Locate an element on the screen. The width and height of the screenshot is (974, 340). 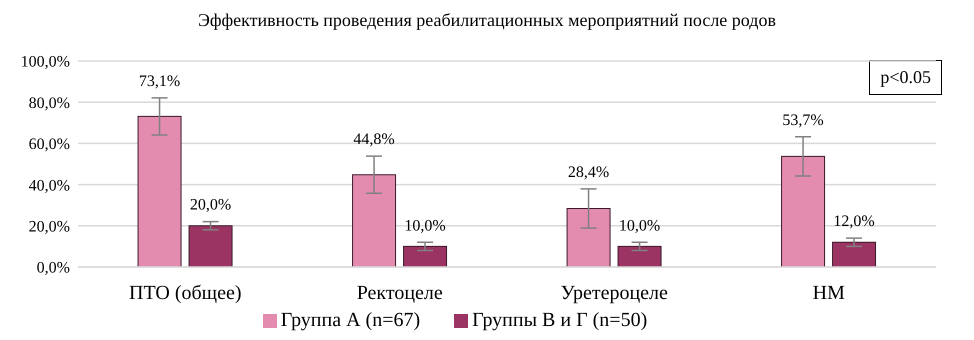
data-label: 44,8% is located at coordinates (374, 139).